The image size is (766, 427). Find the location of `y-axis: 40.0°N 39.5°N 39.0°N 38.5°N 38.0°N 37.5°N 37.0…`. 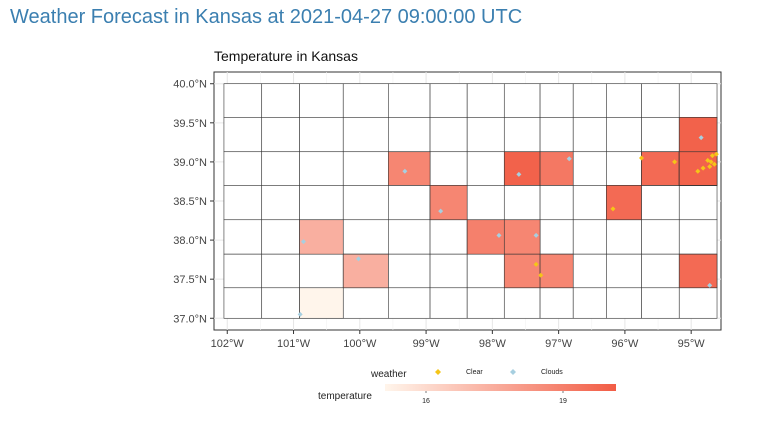

y-axis: 40.0°N 39.5°N 39.0°N 38.5°N 38.0°N 37.5°N 37.0… is located at coordinates (193, 202).